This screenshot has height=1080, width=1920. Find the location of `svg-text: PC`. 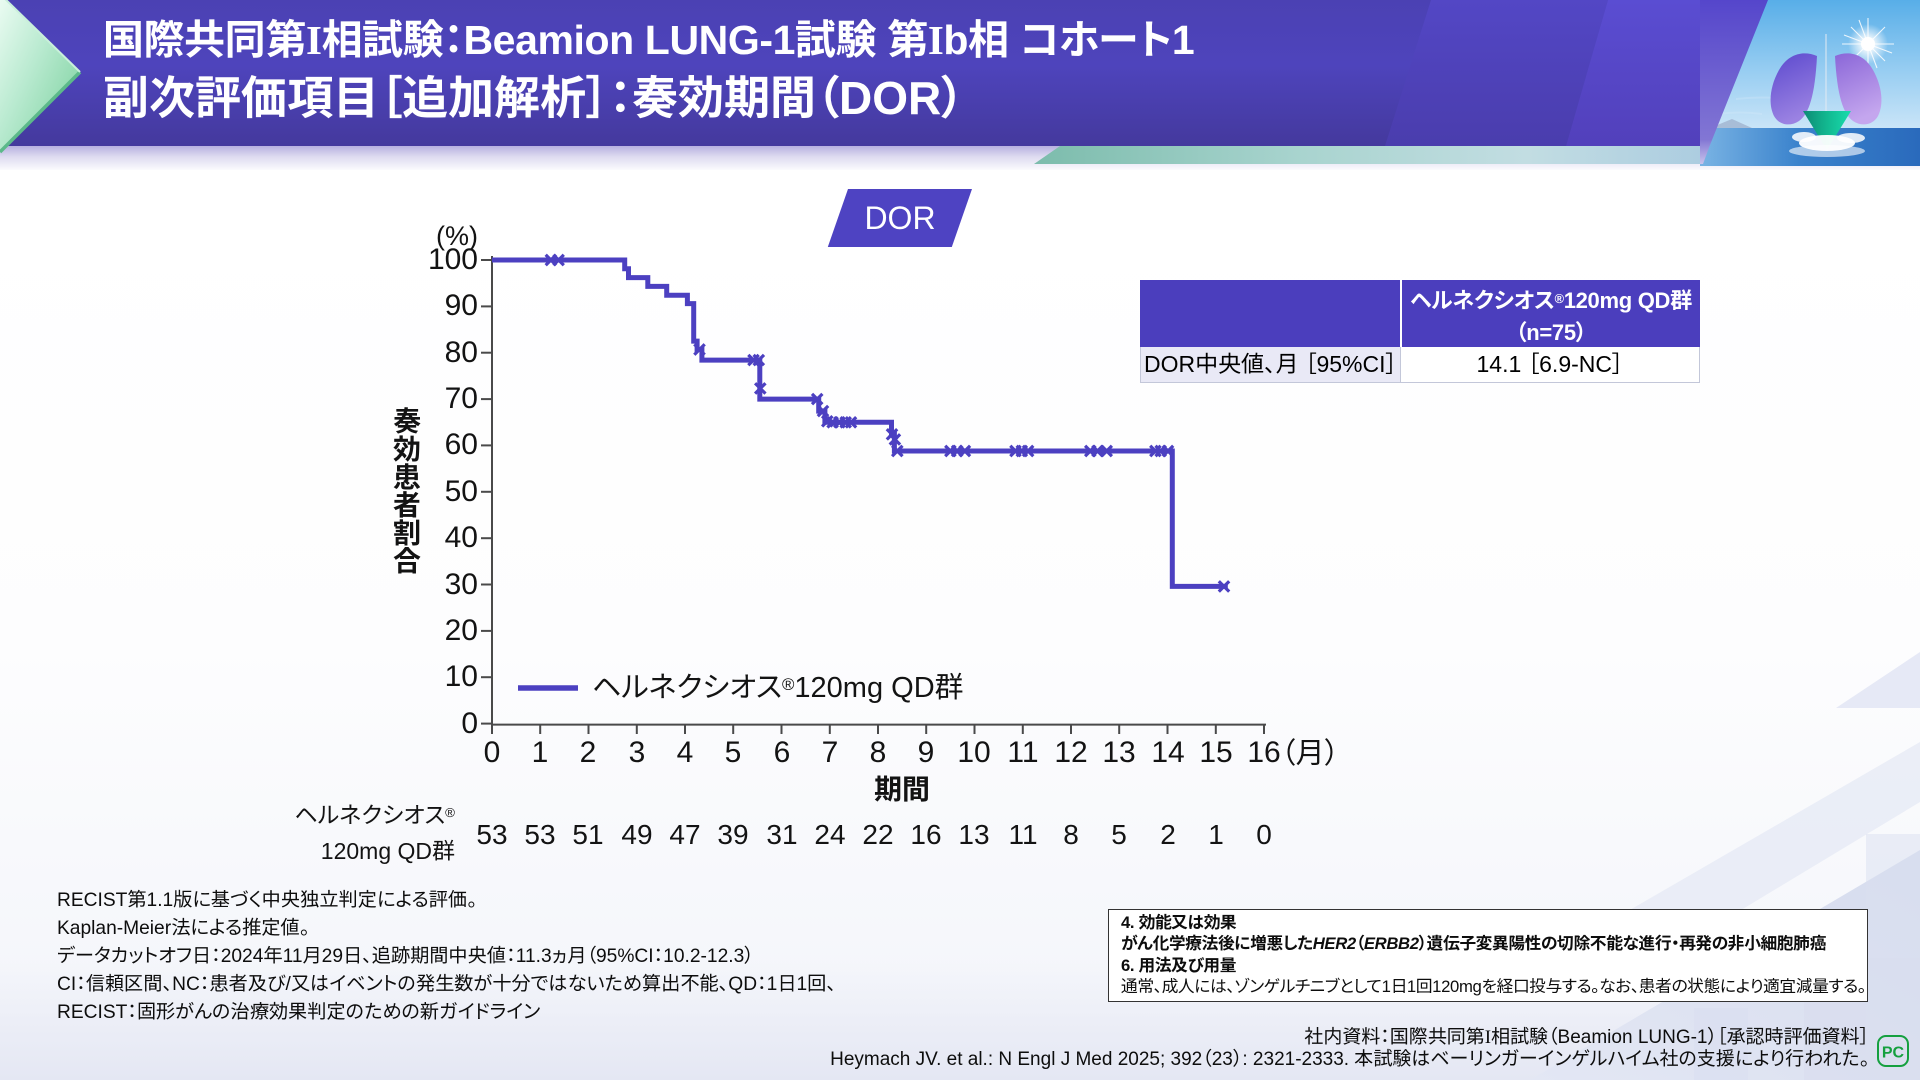

svg-text: PC is located at coordinates (1893, 1053).